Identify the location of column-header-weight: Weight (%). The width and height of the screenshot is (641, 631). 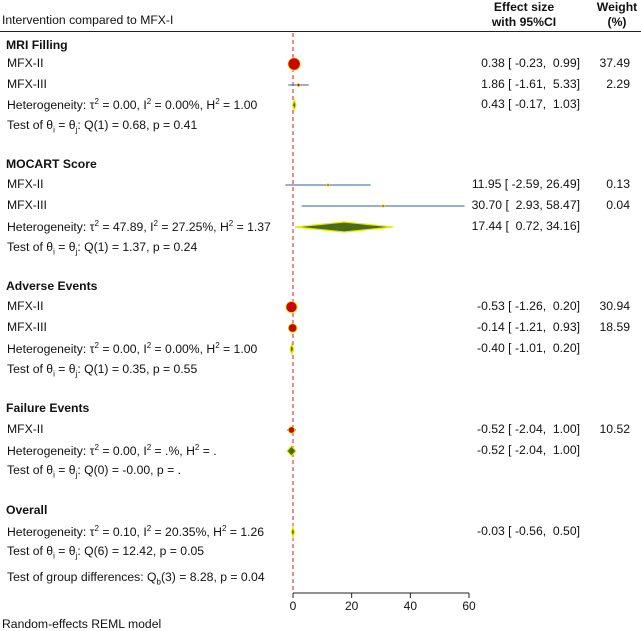
(617, 15).